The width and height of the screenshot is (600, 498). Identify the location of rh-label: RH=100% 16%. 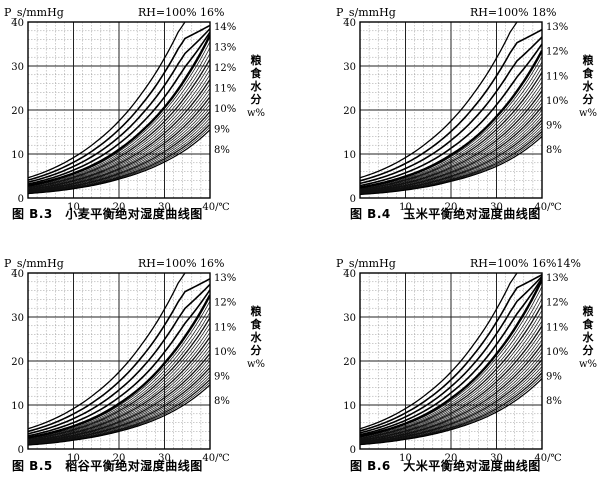
(181, 263).